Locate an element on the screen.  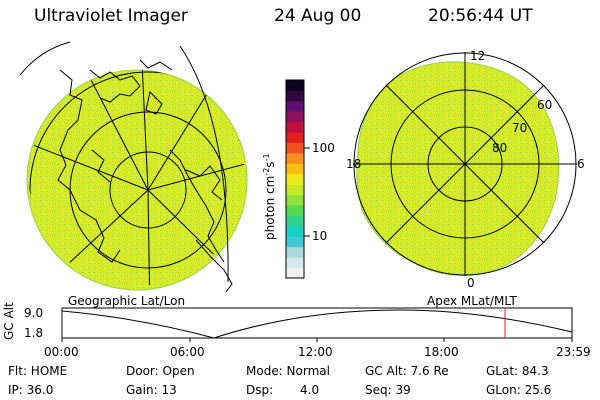
timeline-frame is located at coordinates (317, 323).